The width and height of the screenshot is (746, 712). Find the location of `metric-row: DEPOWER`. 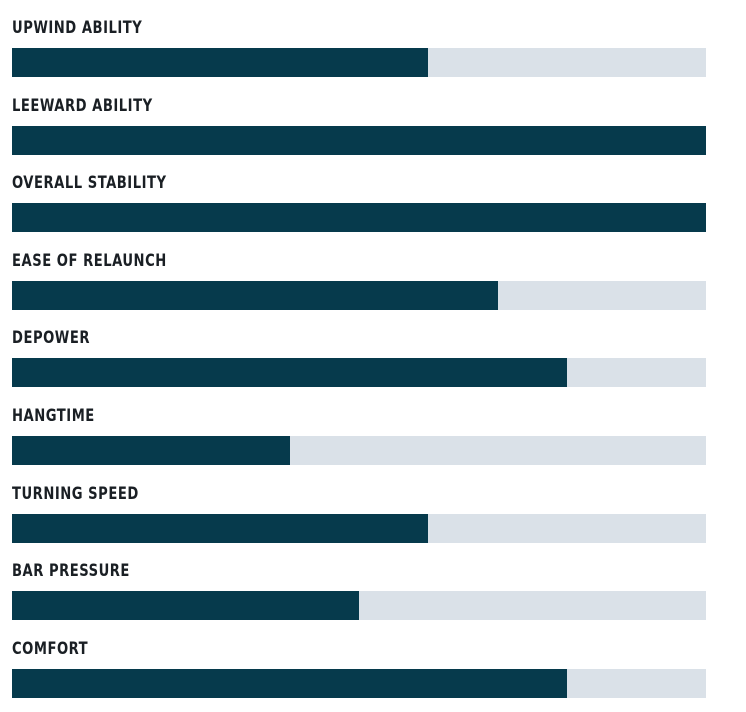

metric-row: DEPOWER is located at coordinates (359, 349).